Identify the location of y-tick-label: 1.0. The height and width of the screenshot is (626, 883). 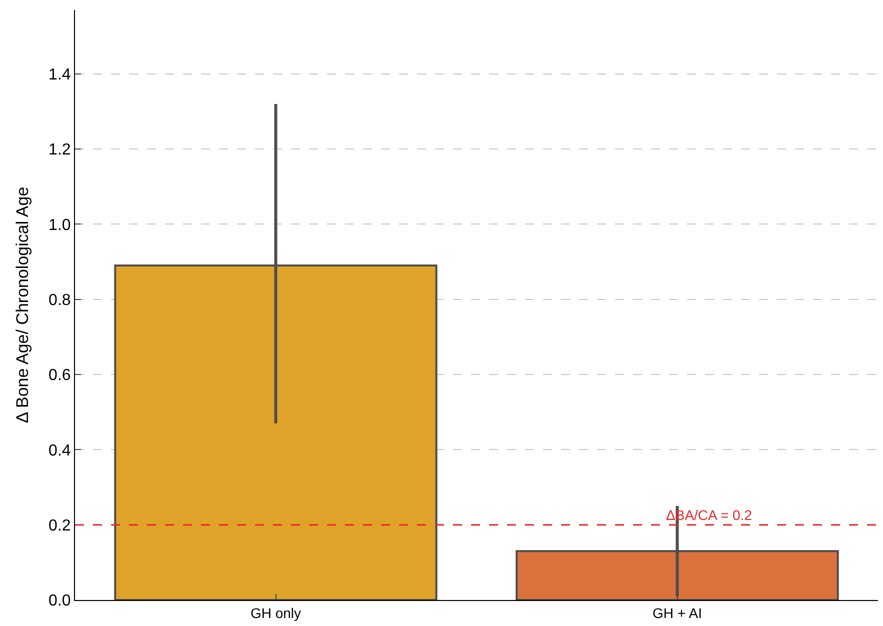
(59, 225).